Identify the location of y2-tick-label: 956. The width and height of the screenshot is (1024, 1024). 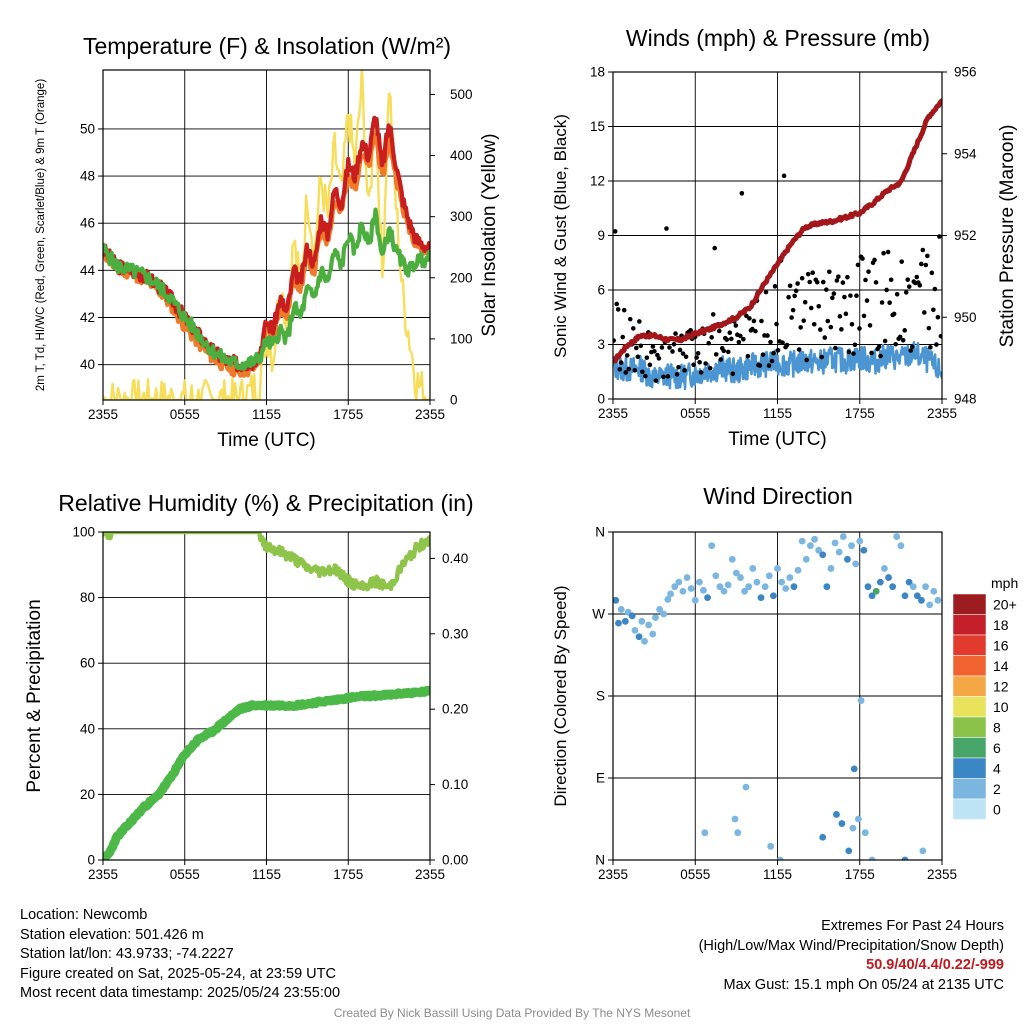
(965, 72).